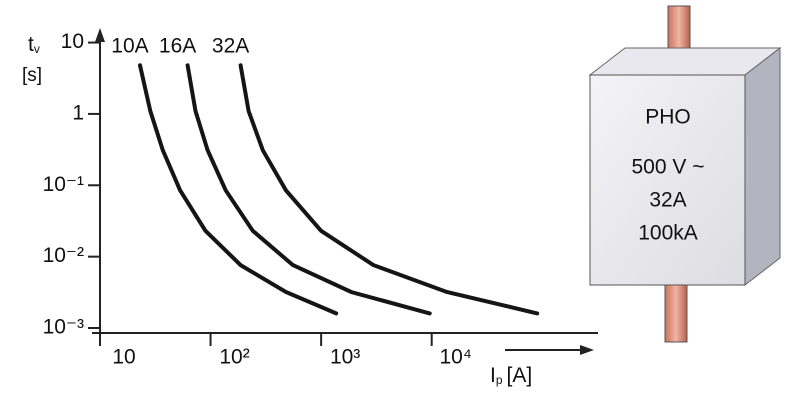 The width and height of the screenshot is (800, 402). What do you see at coordinates (668, 167) in the screenshot?
I see `fuse-text: 500 V ~` at bounding box center [668, 167].